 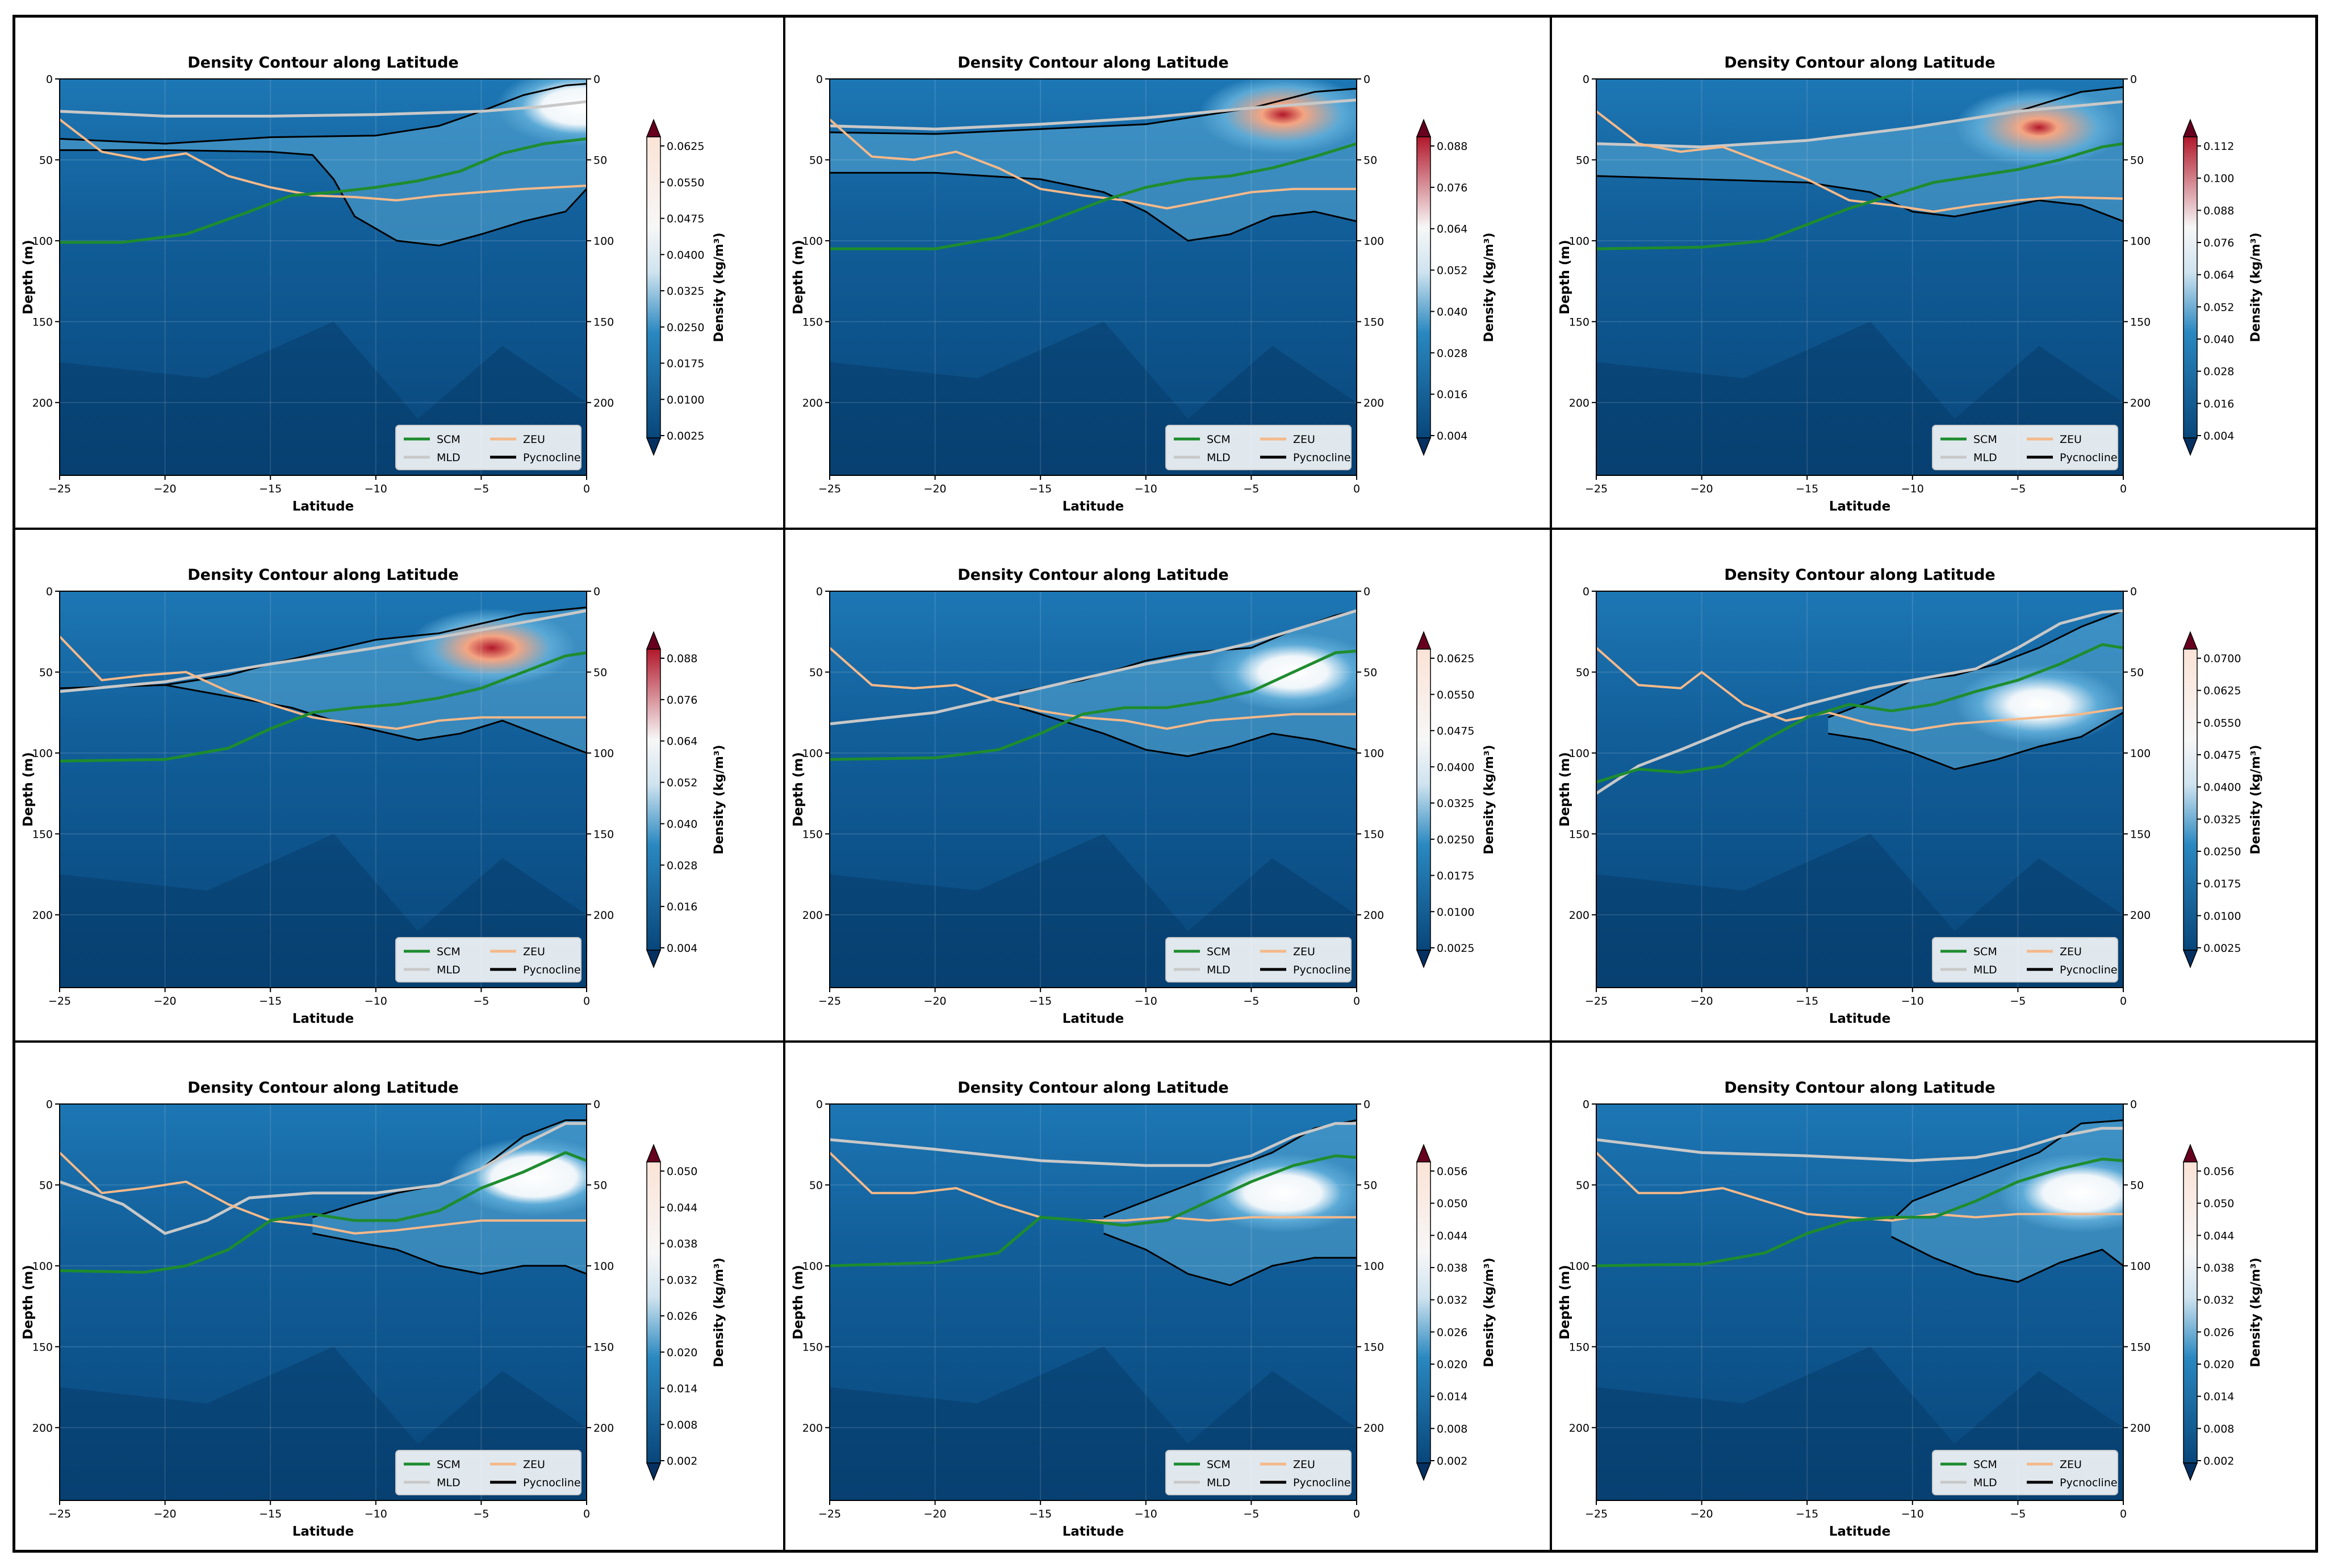 What do you see at coordinates (1452, 1236) in the screenshot?
I see `colorbar-tick-label: 0.044` at bounding box center [1452, 1236].